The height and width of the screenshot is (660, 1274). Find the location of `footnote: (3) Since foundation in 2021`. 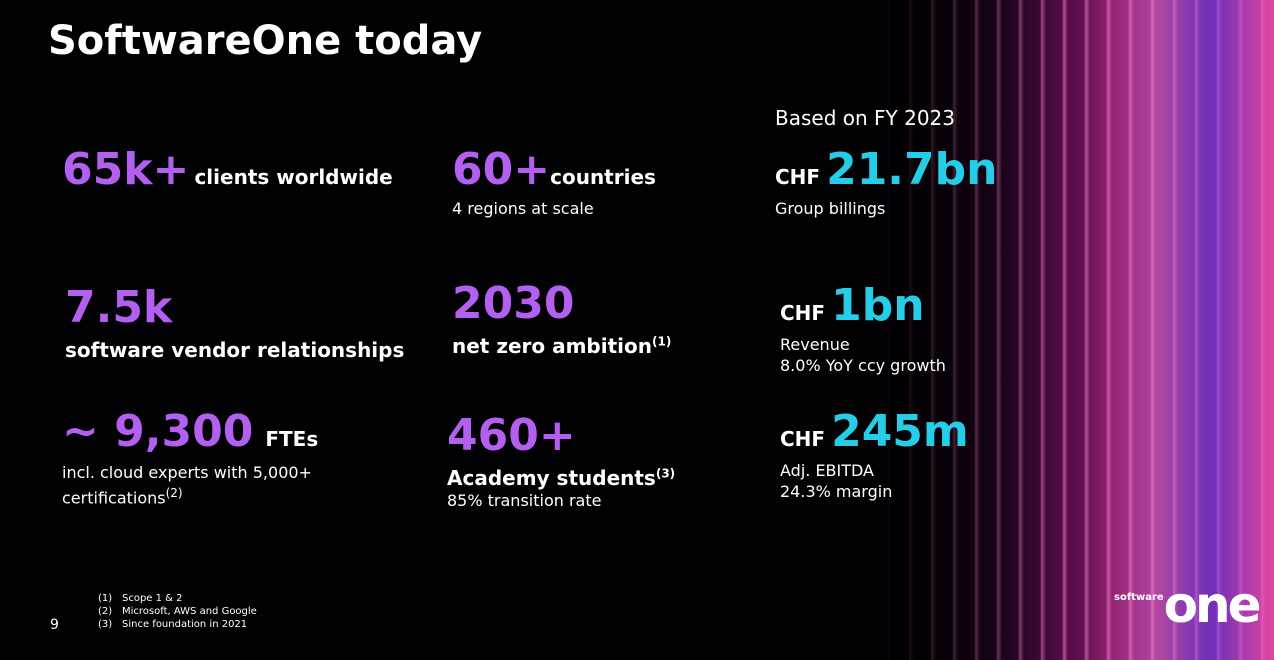

footnote: (3) Since foundation in 2021 is located at coordinates (172, 624).